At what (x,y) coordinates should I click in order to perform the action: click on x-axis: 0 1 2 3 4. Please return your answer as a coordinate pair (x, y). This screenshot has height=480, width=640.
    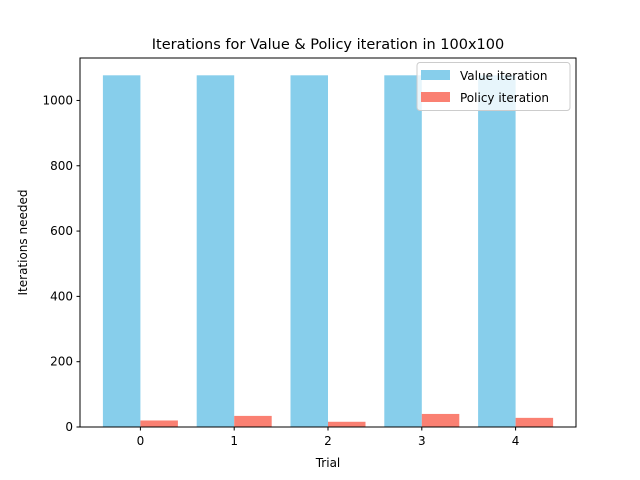
    Looking at the image, I should click on (328, 437).